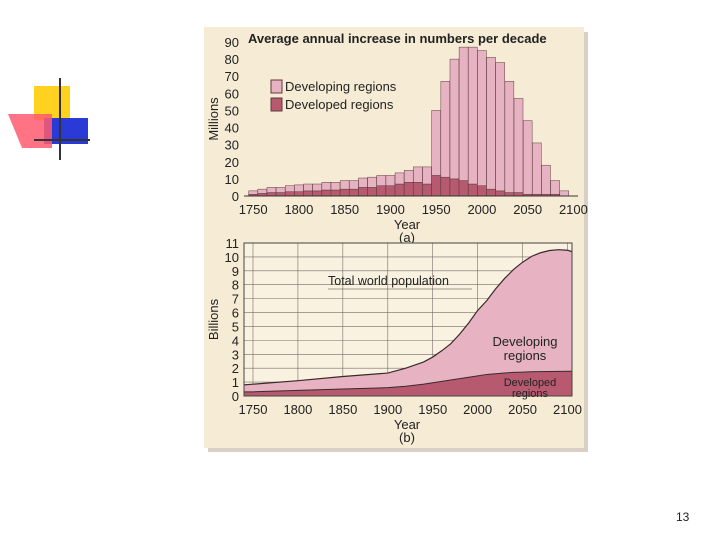 This screenshot has height=540, width=720. I want to click on chart-b-ytick-2: 2, so click(235, 368).